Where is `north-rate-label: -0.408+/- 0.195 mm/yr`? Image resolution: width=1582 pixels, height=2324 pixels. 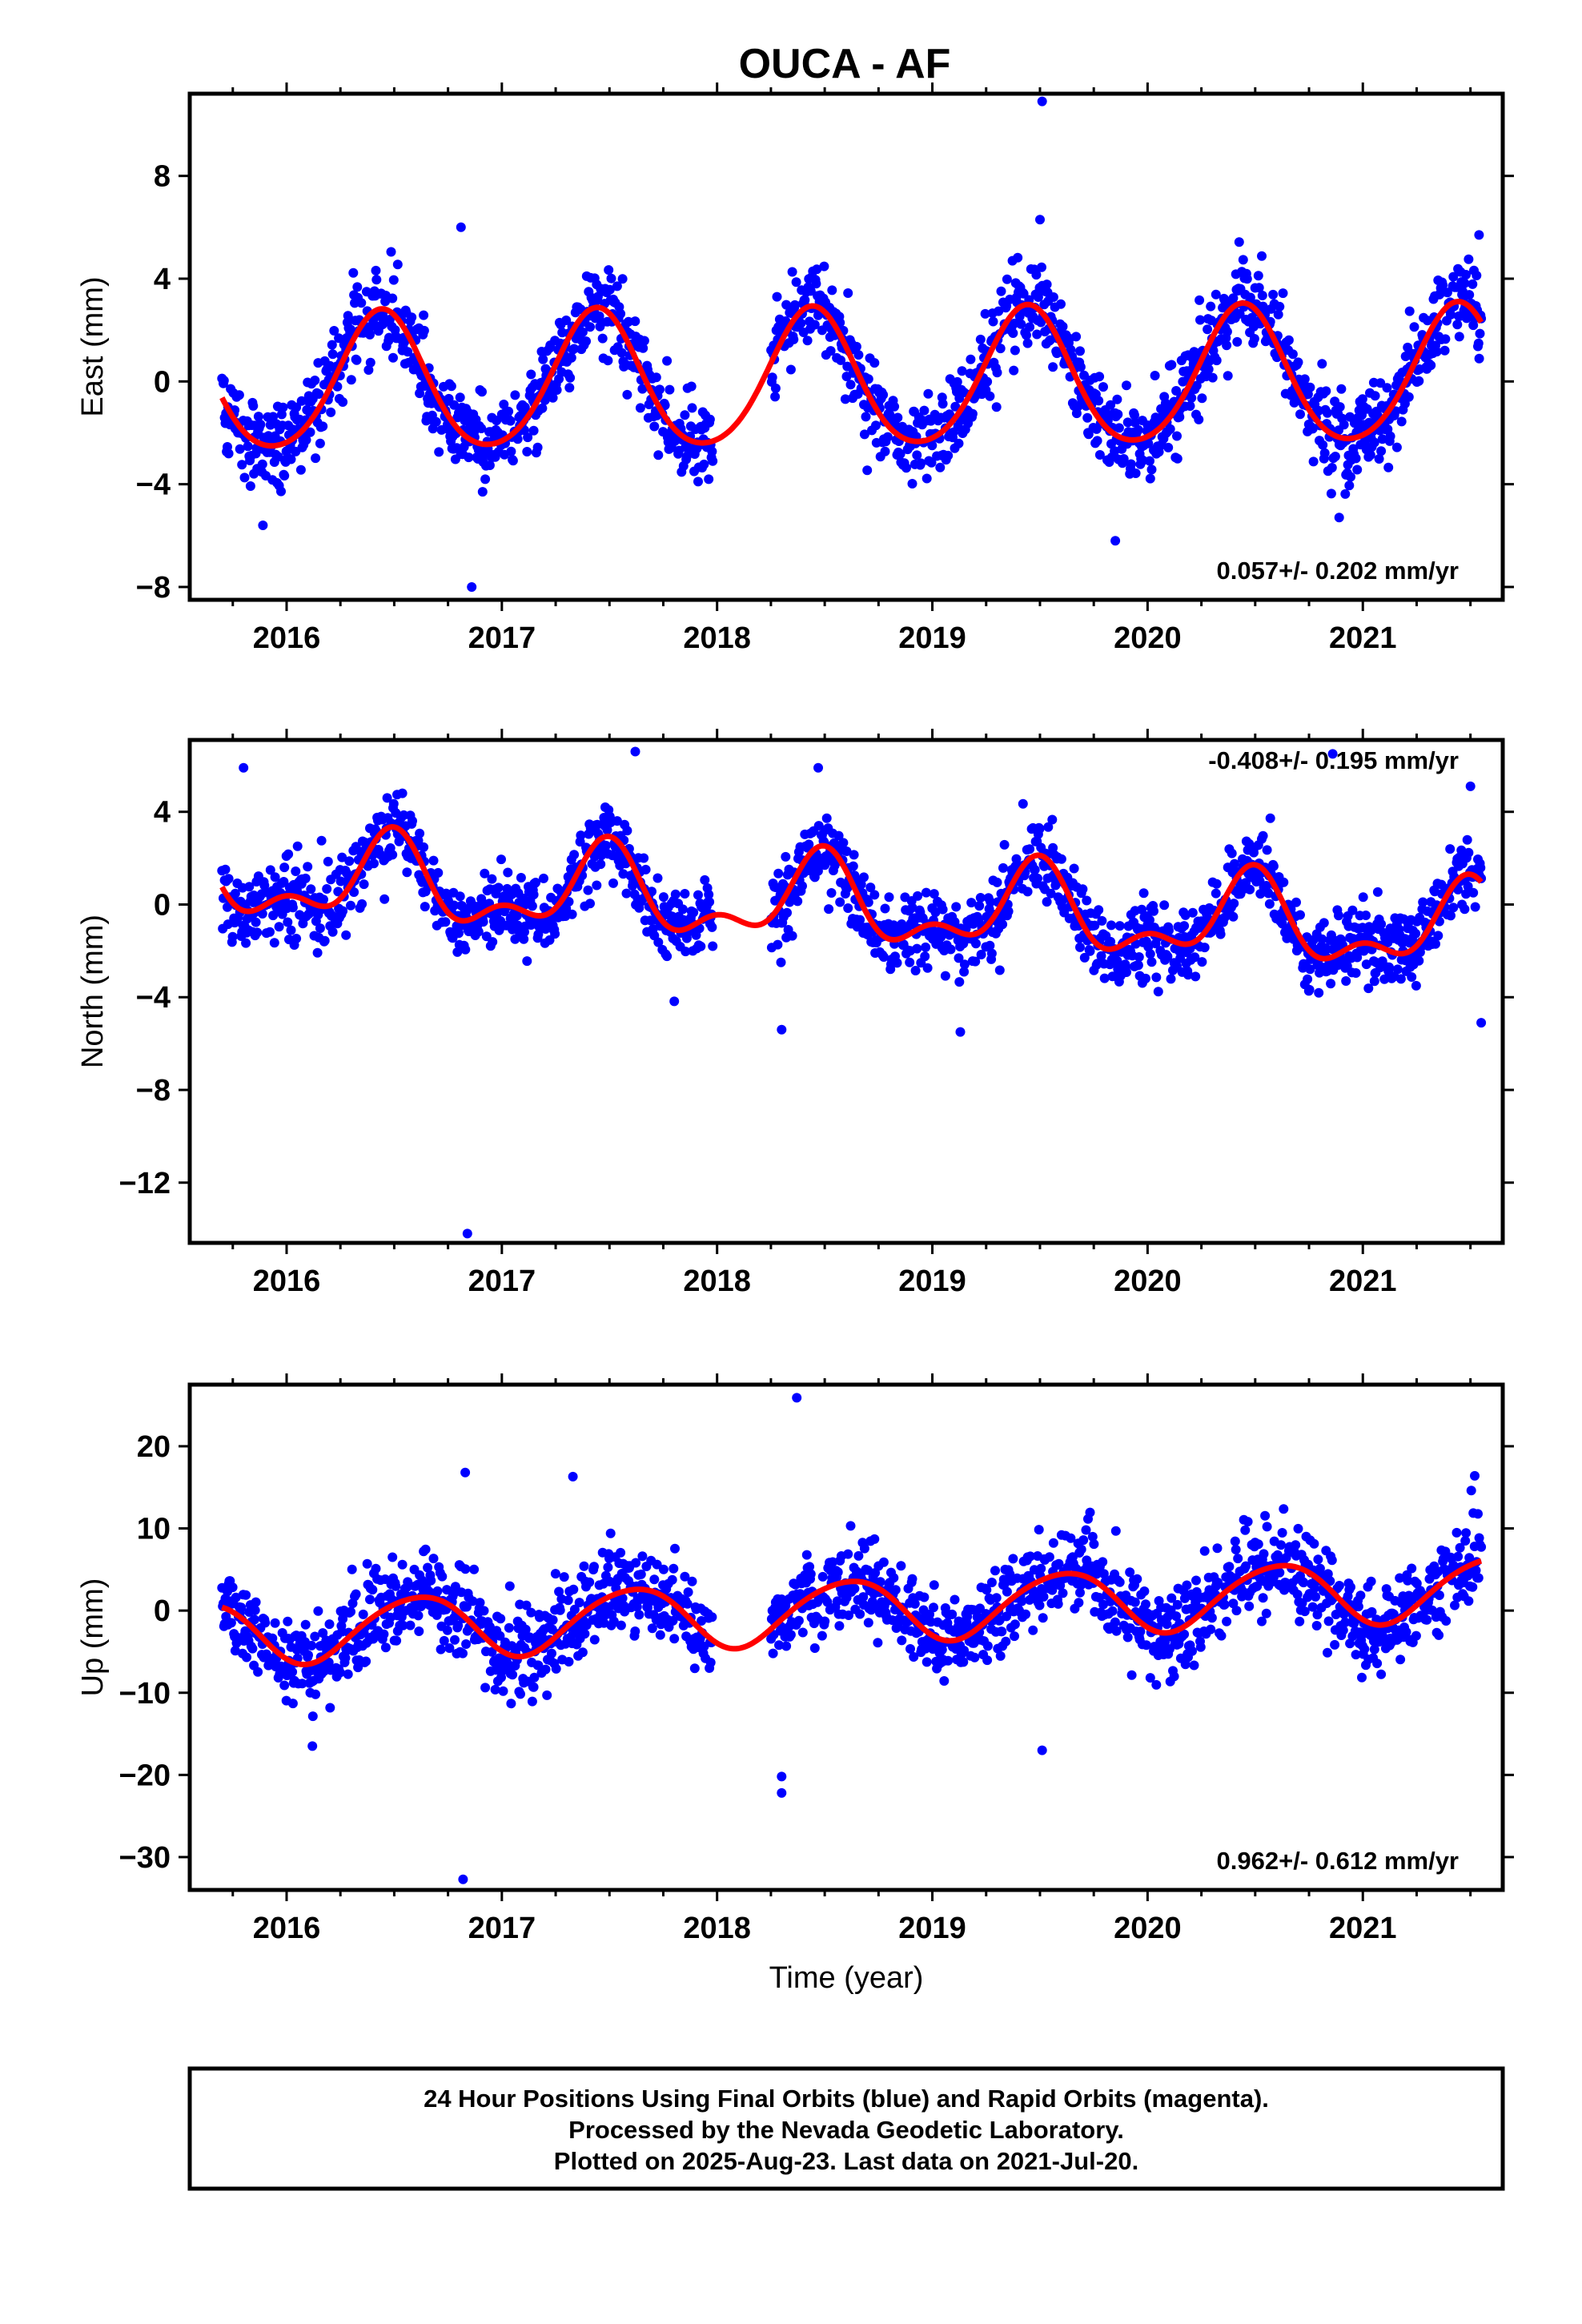 north-rate-label: -0.408+/- 0.195 mm/yr is located at coordinates (1333, 760).